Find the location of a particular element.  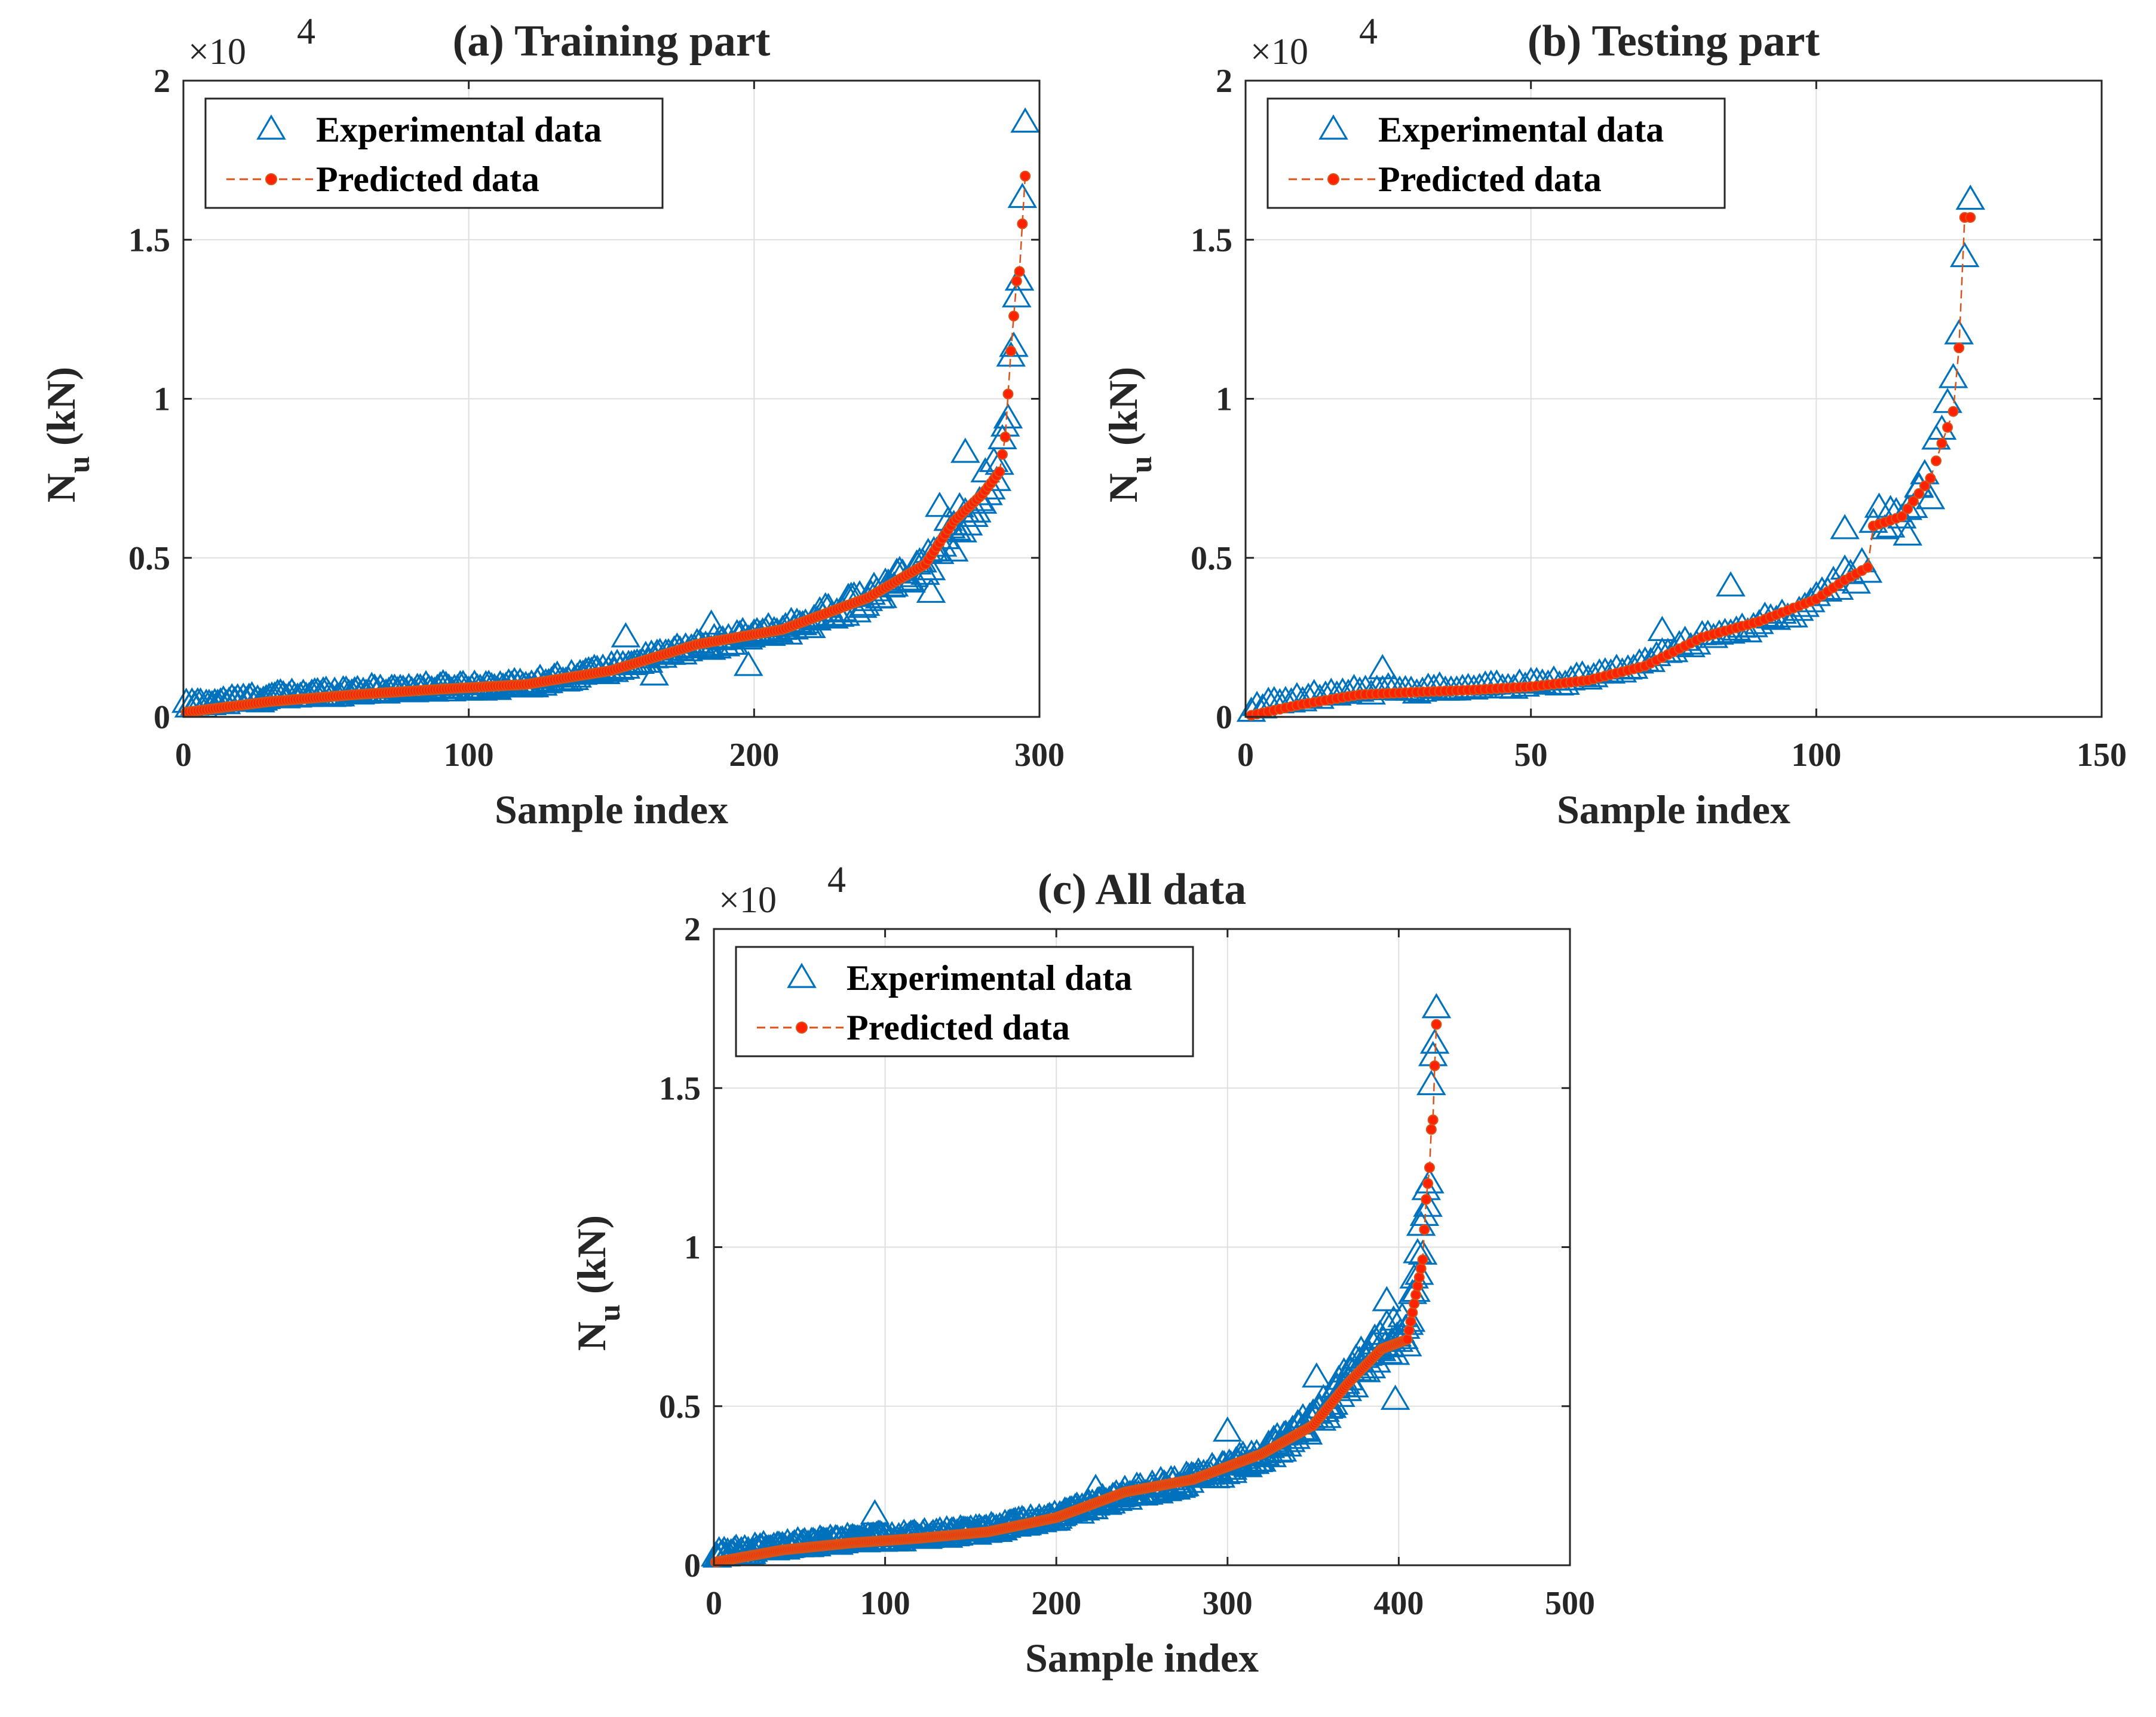

x-tick-label: 400 is located at coordinates (1398, 1603).